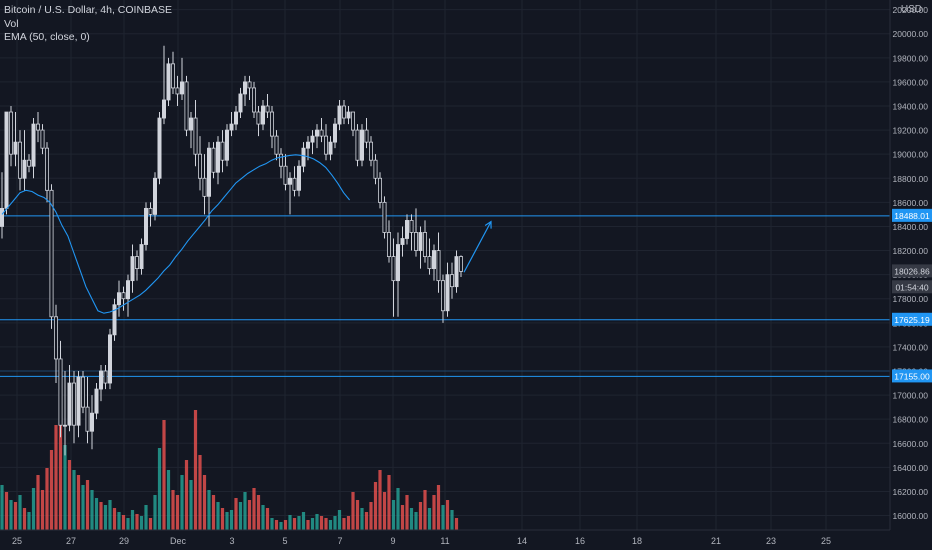 The image size is (932, 550). What do you see at coordinates (911, 396) in the screenshot?
I see `price-tick-label: 17000.00` at bounding box center [911, 396].